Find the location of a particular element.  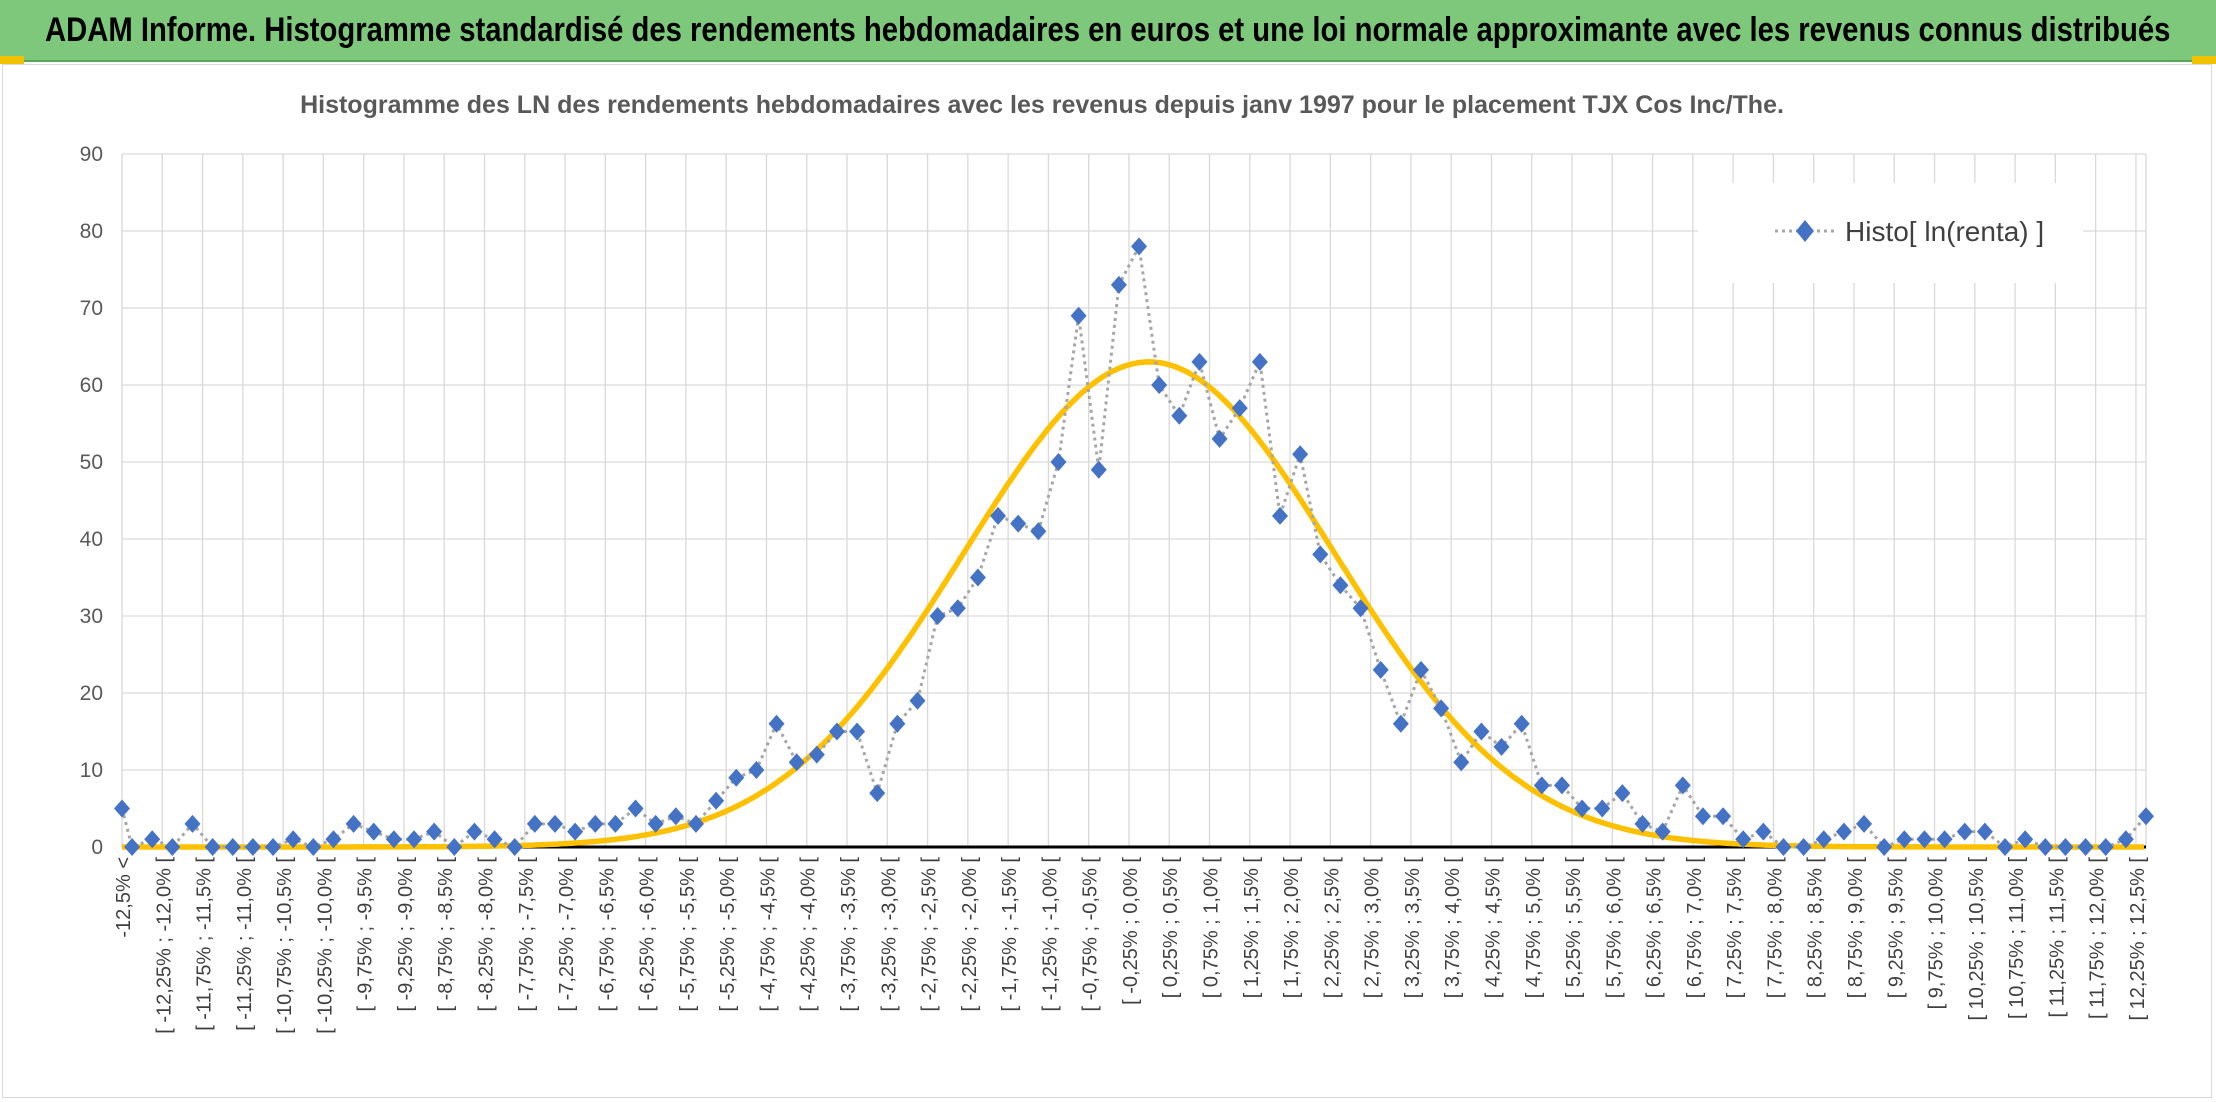

x-tick-label: [ -6,25% ; -6,0% [ is located at coordinates (648, 934).